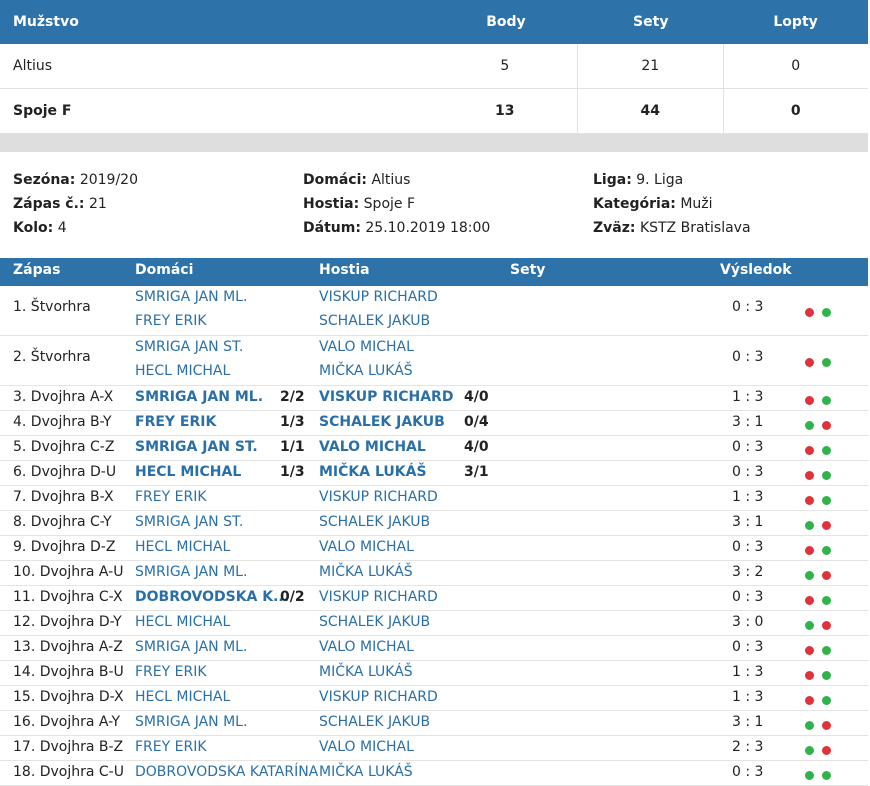 The image size is (870, 786). I want to click on header-sety: Sety, so click(651, 22).